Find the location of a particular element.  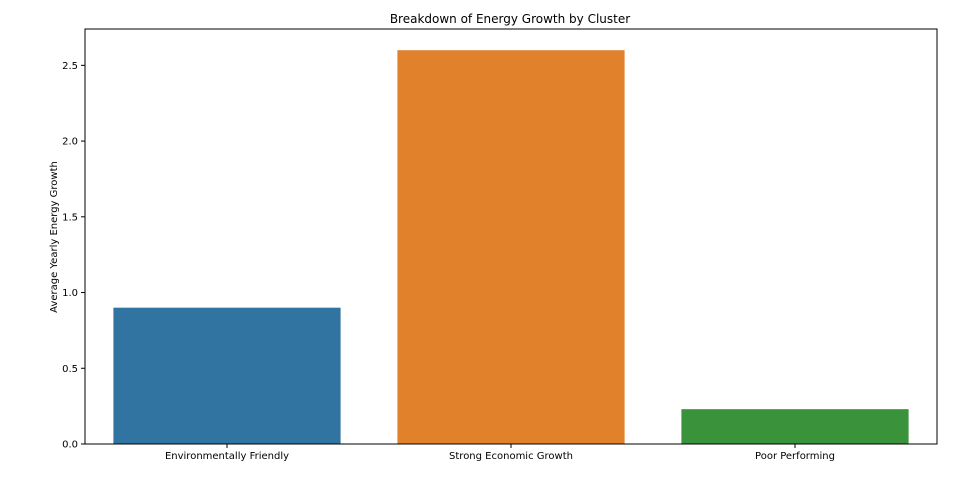

y-axis-label: Average Yearly Energy Growth is located at coordinates (54, 237).